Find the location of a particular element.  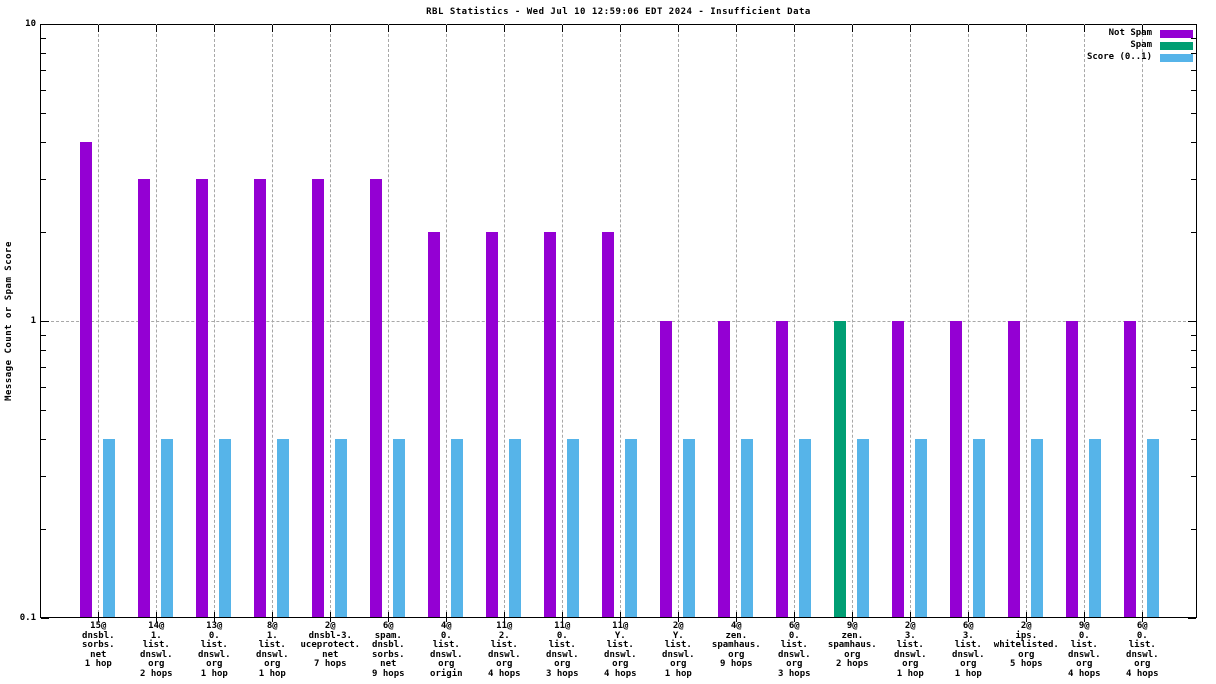

x-category-label-line: 8@ is located at coordinates (272, 626).